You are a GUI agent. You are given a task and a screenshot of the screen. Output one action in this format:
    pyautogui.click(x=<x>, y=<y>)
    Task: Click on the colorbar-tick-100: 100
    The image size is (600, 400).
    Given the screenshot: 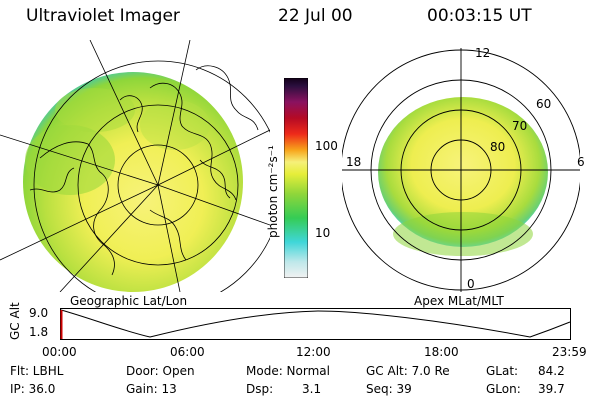 What is the action you would take?
    pyautogui.click(x=326, y=146)
    